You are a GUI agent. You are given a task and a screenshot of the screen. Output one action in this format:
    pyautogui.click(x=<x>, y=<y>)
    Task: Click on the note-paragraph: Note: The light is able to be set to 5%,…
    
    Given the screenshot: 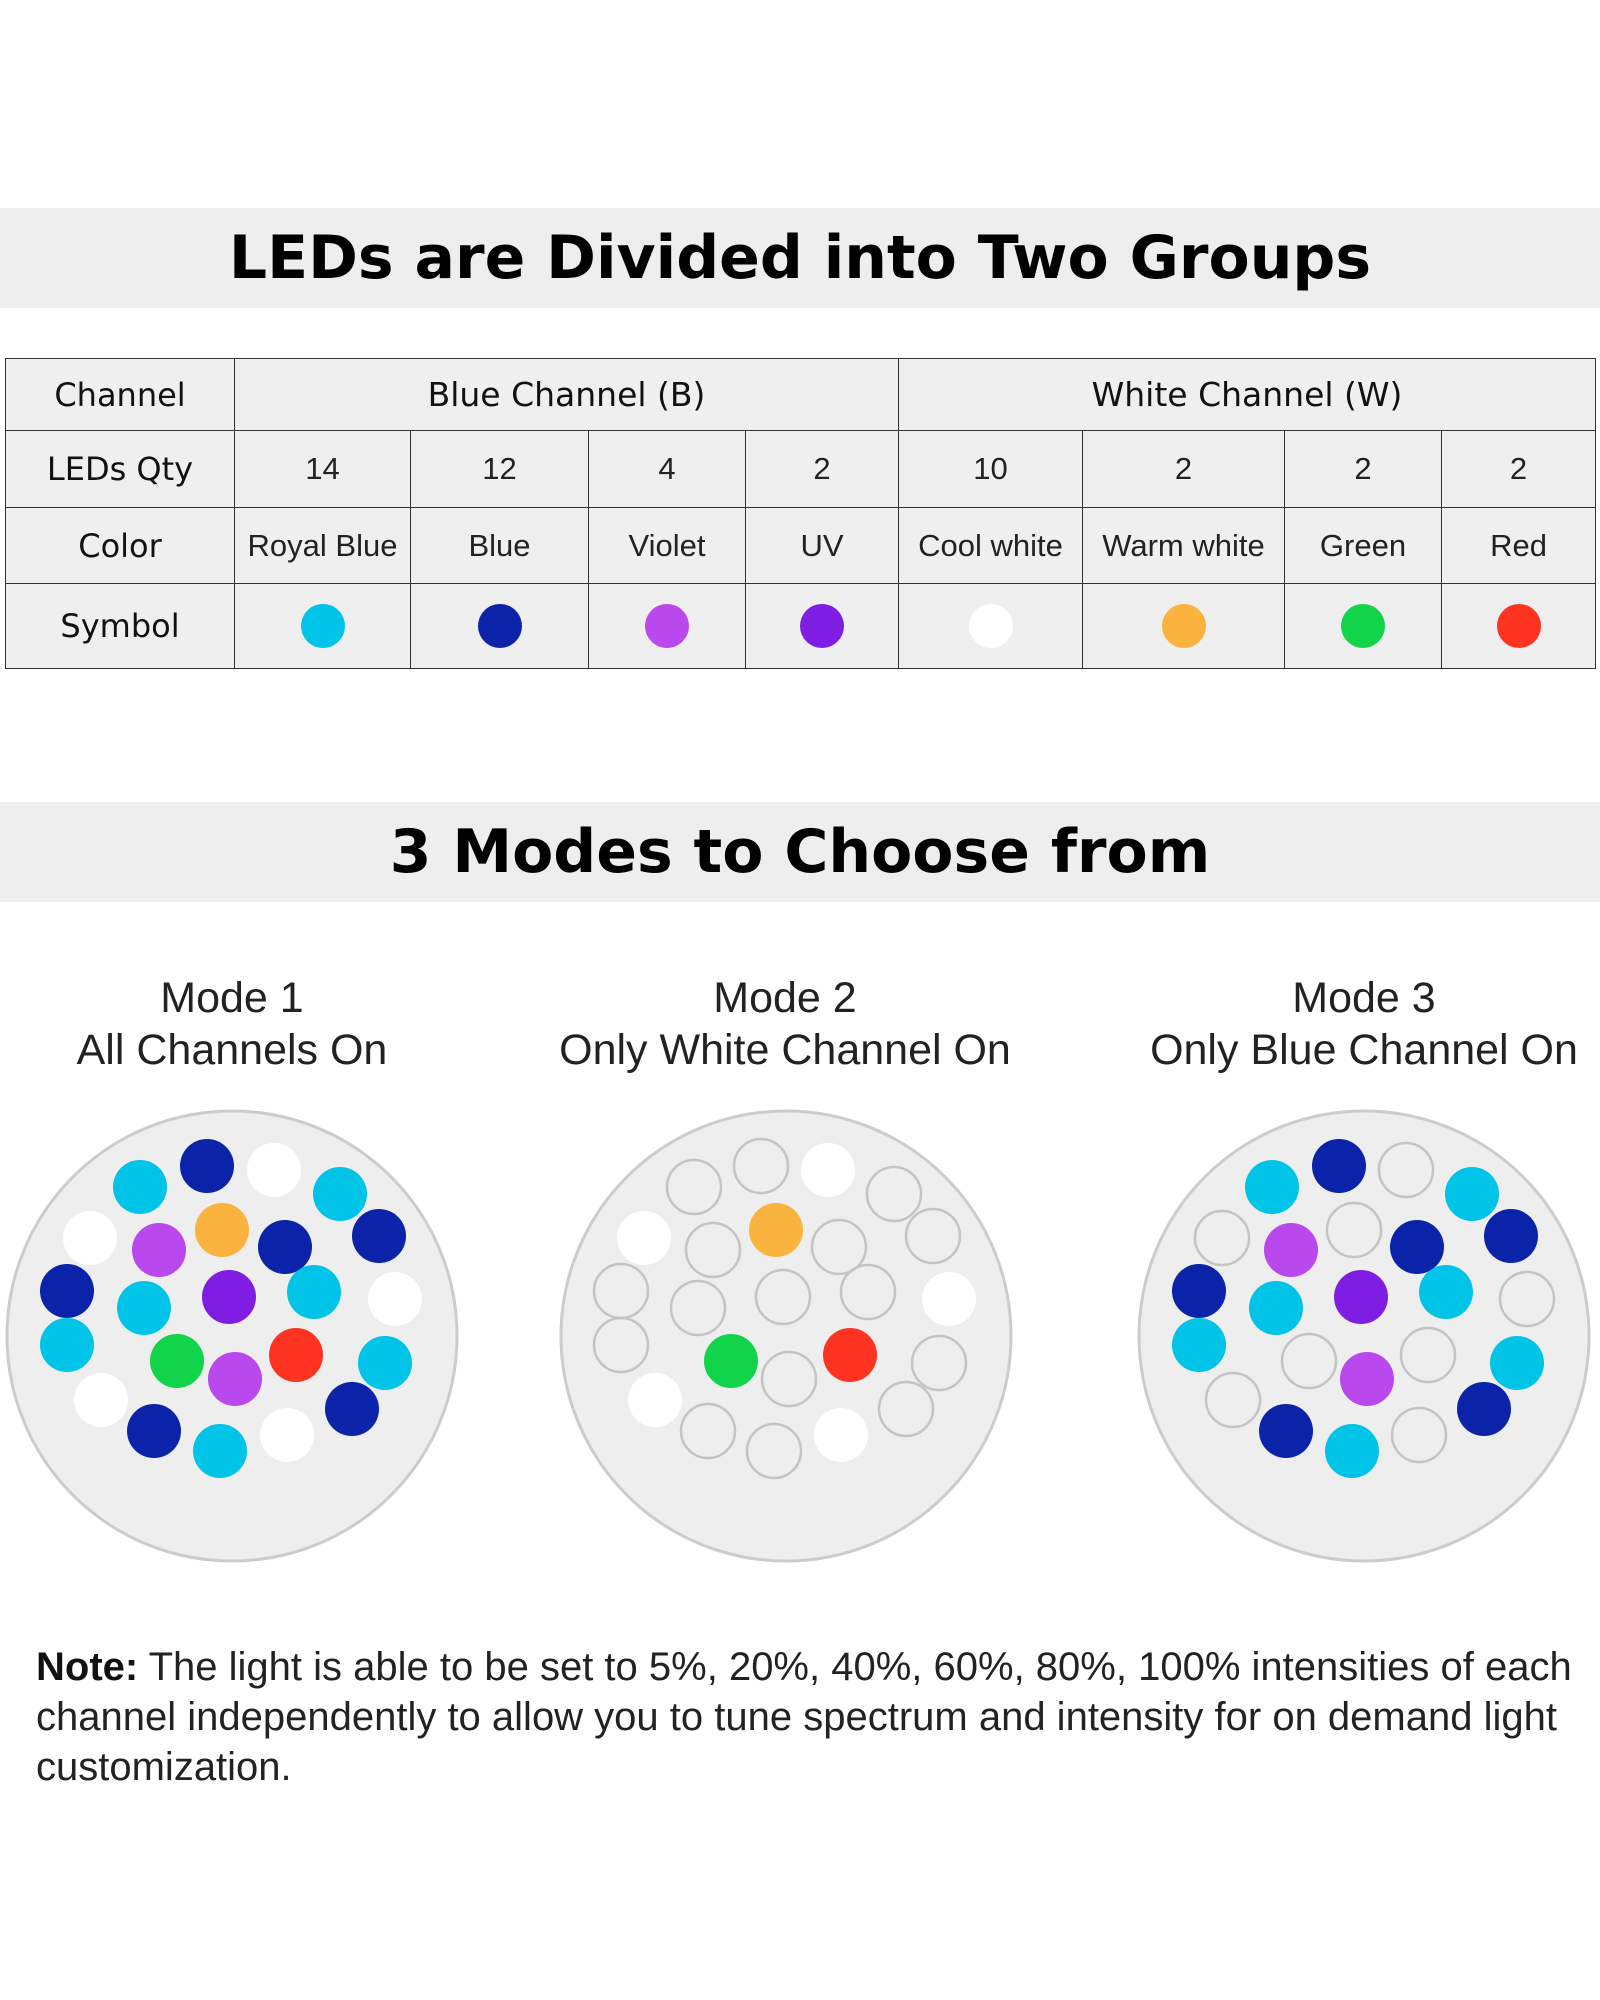 What is the action you would take?
    pyautogui.click(x=806, y=1717)
    